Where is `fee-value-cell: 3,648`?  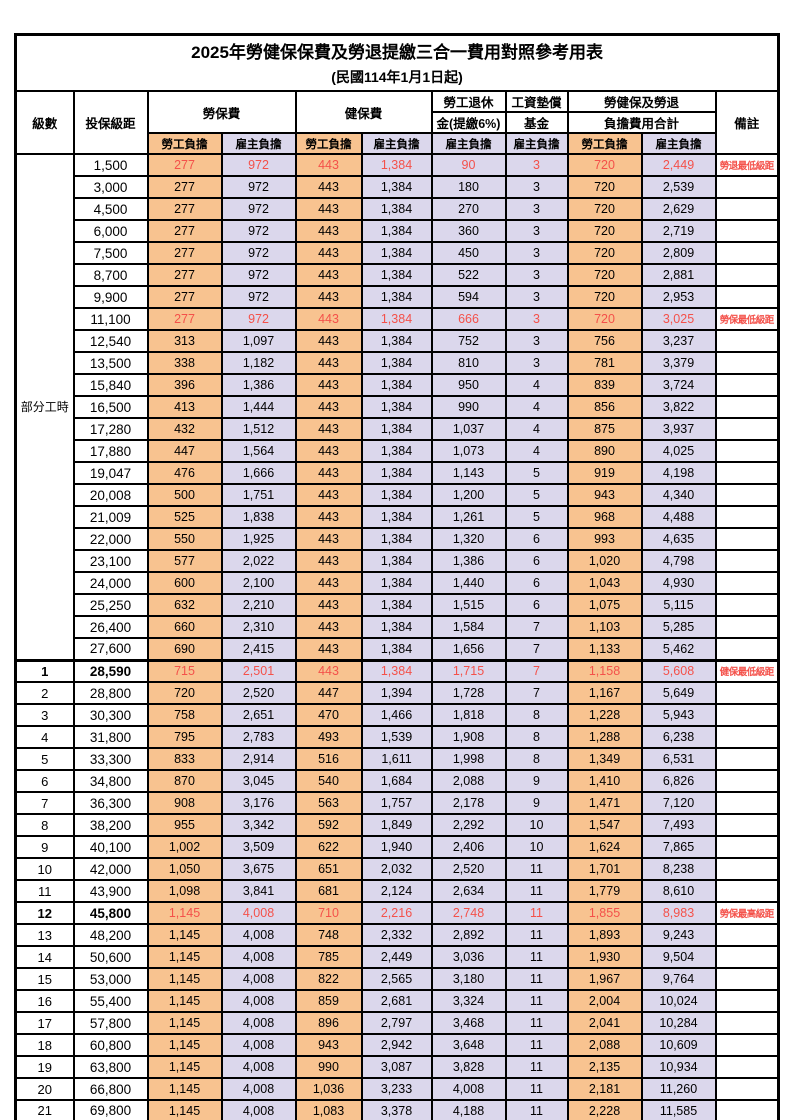
fee-value-cell: 3,648 is located at coordinates (468, 1045).